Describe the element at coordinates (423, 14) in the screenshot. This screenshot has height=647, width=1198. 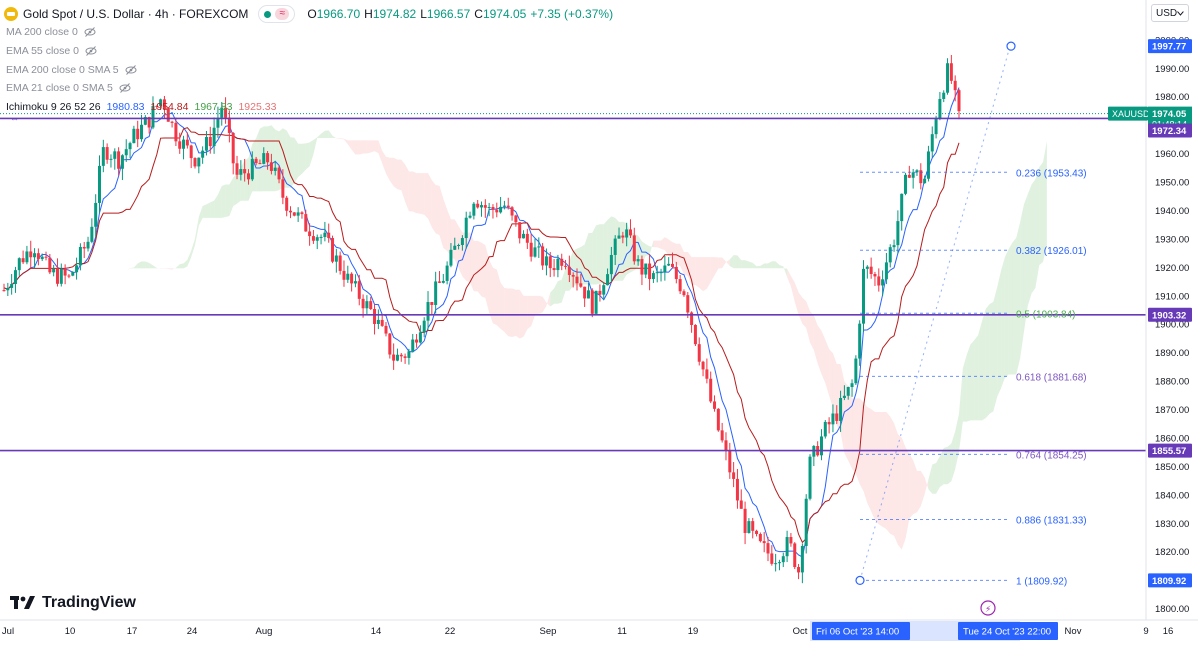
I see `ohlc-low-key: L` at that location.